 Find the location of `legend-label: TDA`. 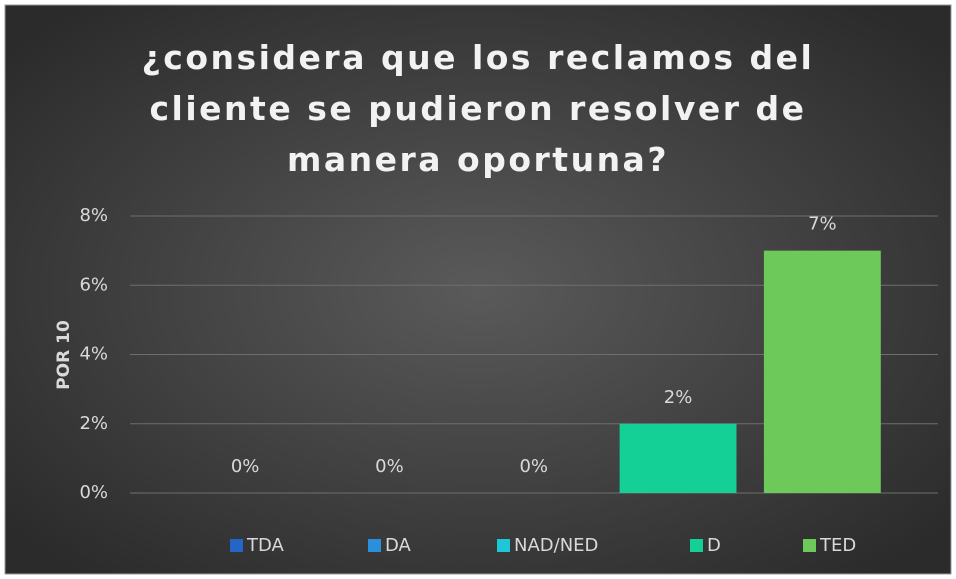

legend-label: TDA is located at coordinates (265, 545).